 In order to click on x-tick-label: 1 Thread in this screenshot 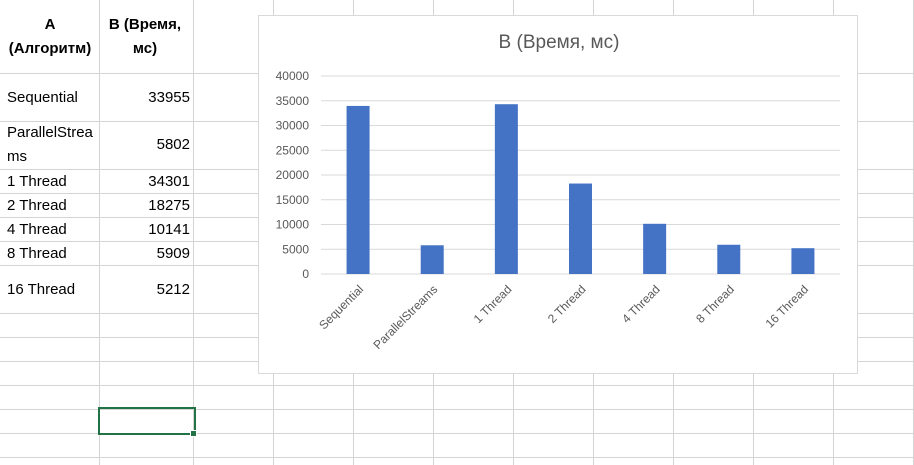, I will do `click(493, 304)`.